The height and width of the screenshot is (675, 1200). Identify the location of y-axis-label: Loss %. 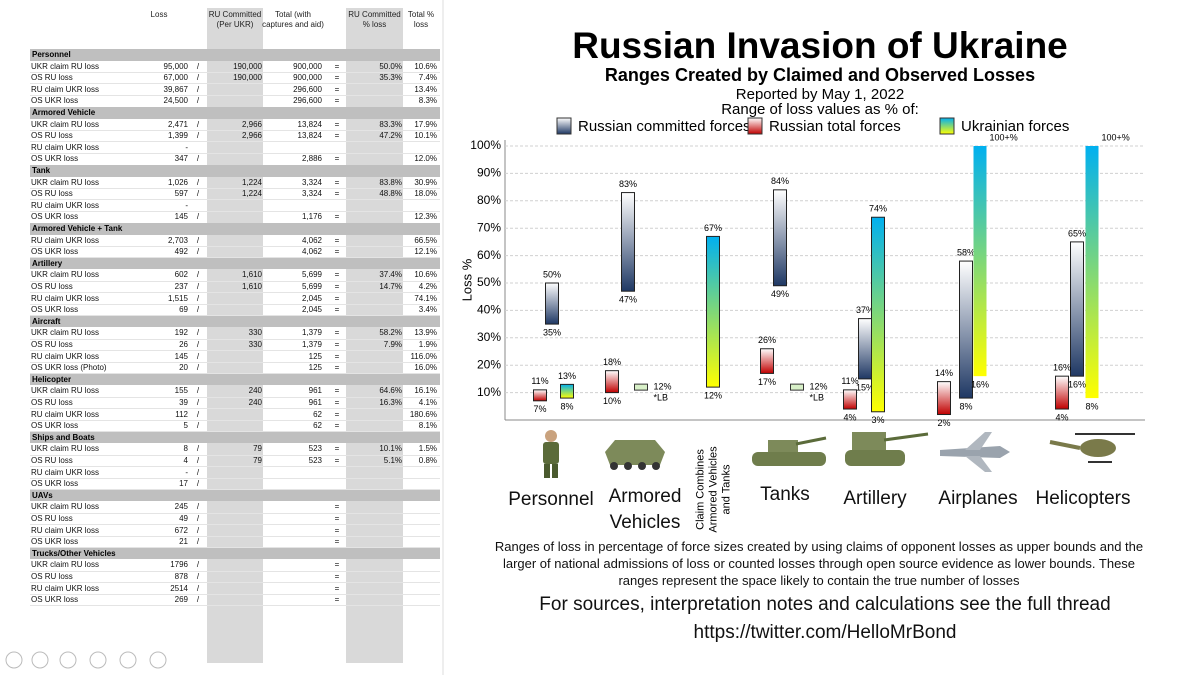
(466, 279).